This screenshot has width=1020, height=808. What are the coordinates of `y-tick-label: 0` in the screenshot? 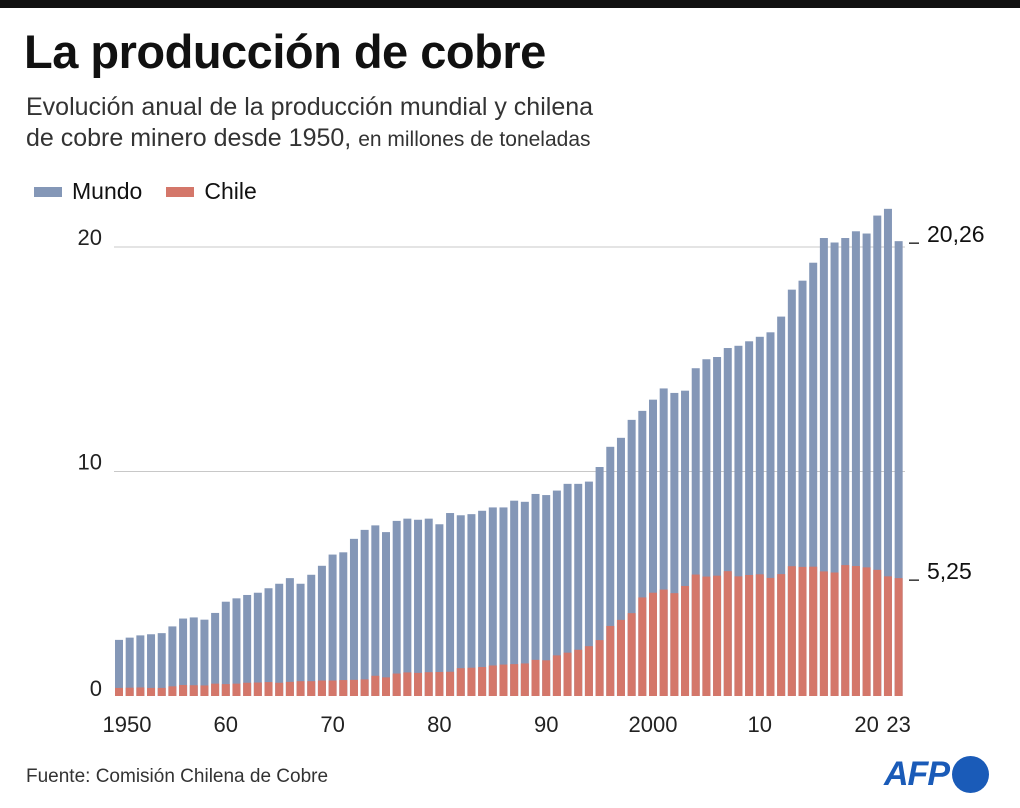 It's located at (96, 688).